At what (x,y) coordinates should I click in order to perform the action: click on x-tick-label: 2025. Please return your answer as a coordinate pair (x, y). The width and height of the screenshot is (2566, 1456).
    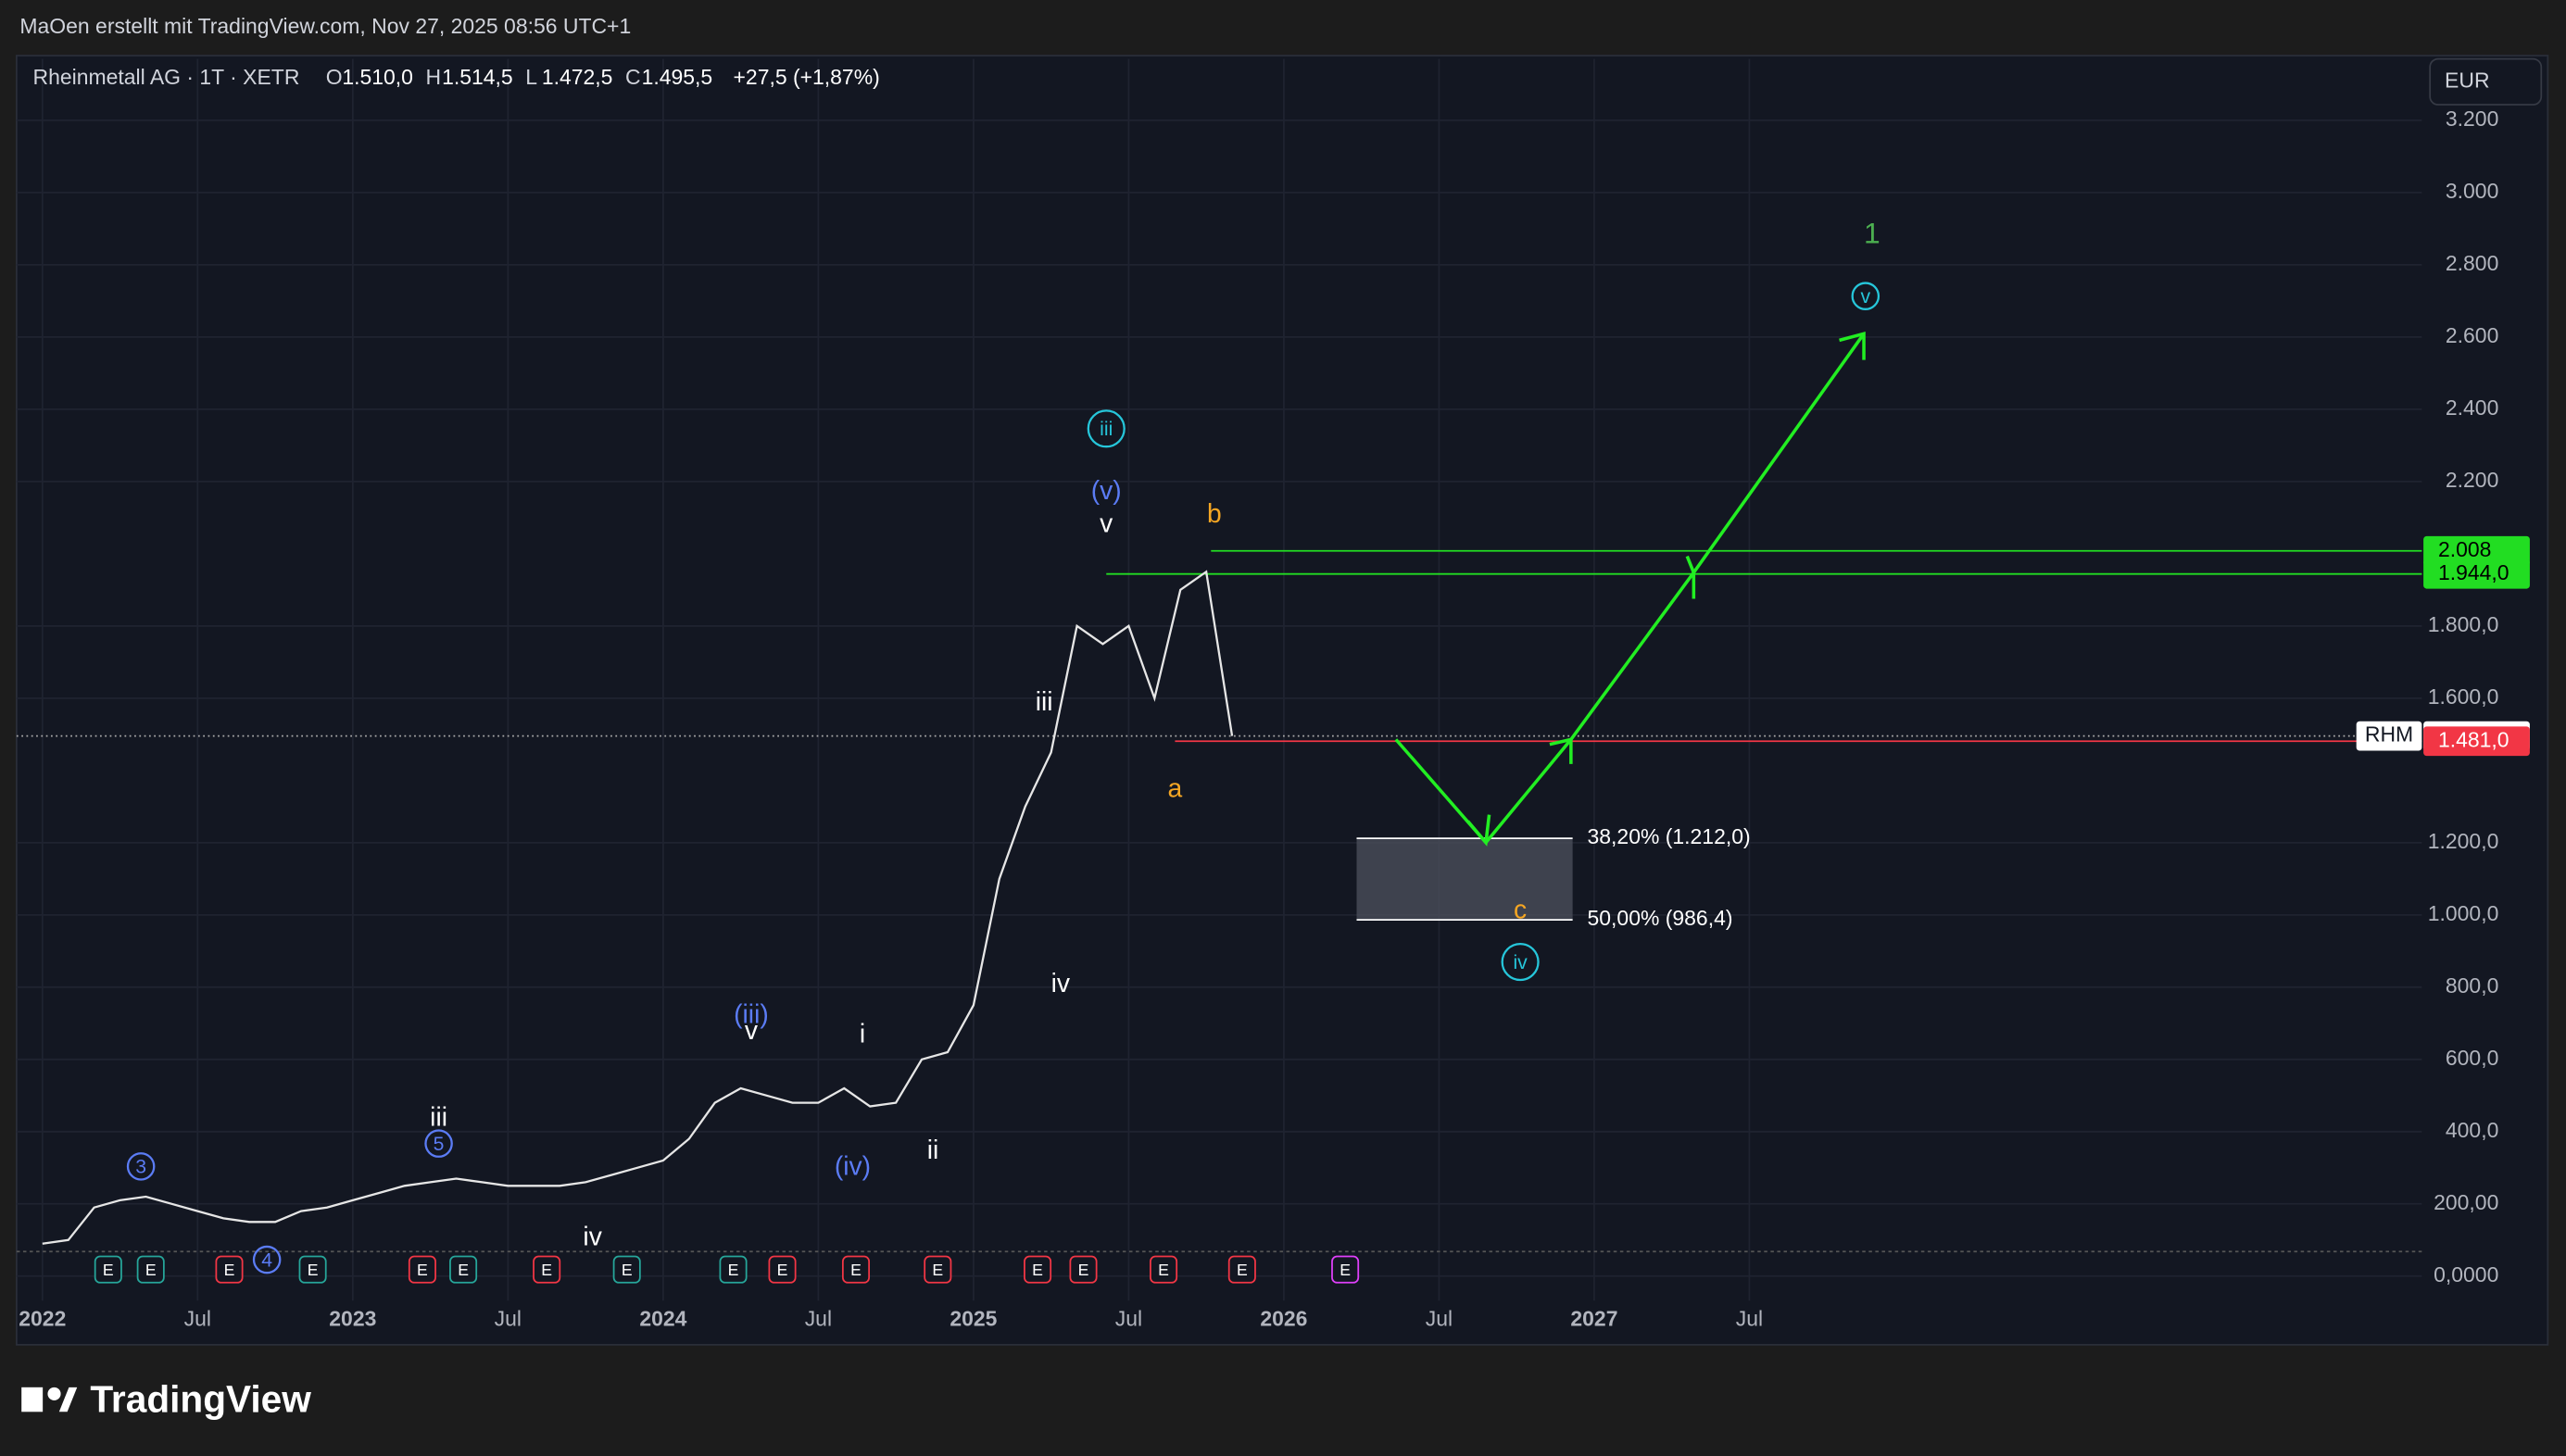
    Looking at the image, I should click on (973, 1318).